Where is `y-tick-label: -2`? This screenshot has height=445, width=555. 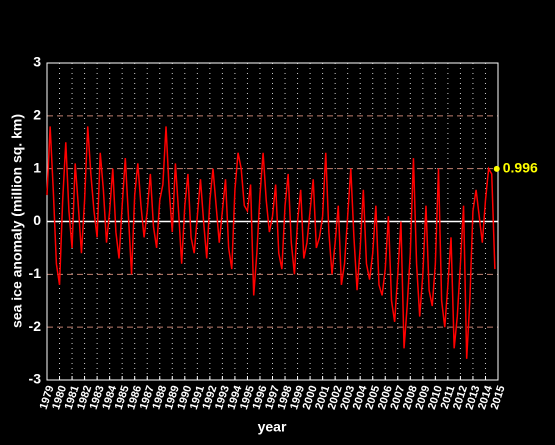 y-tick-label: -2 is located at coordinates (35, 326).